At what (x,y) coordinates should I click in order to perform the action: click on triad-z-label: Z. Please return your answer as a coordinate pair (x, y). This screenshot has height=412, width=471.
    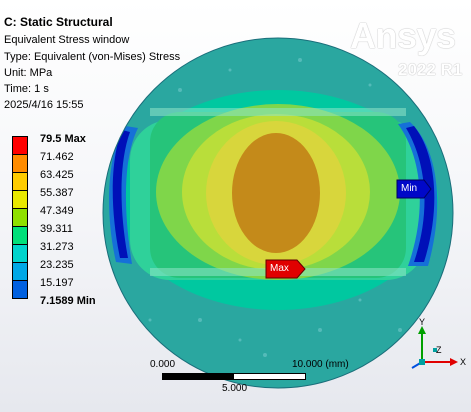
    Looking at the image, I should click on (439, 350).